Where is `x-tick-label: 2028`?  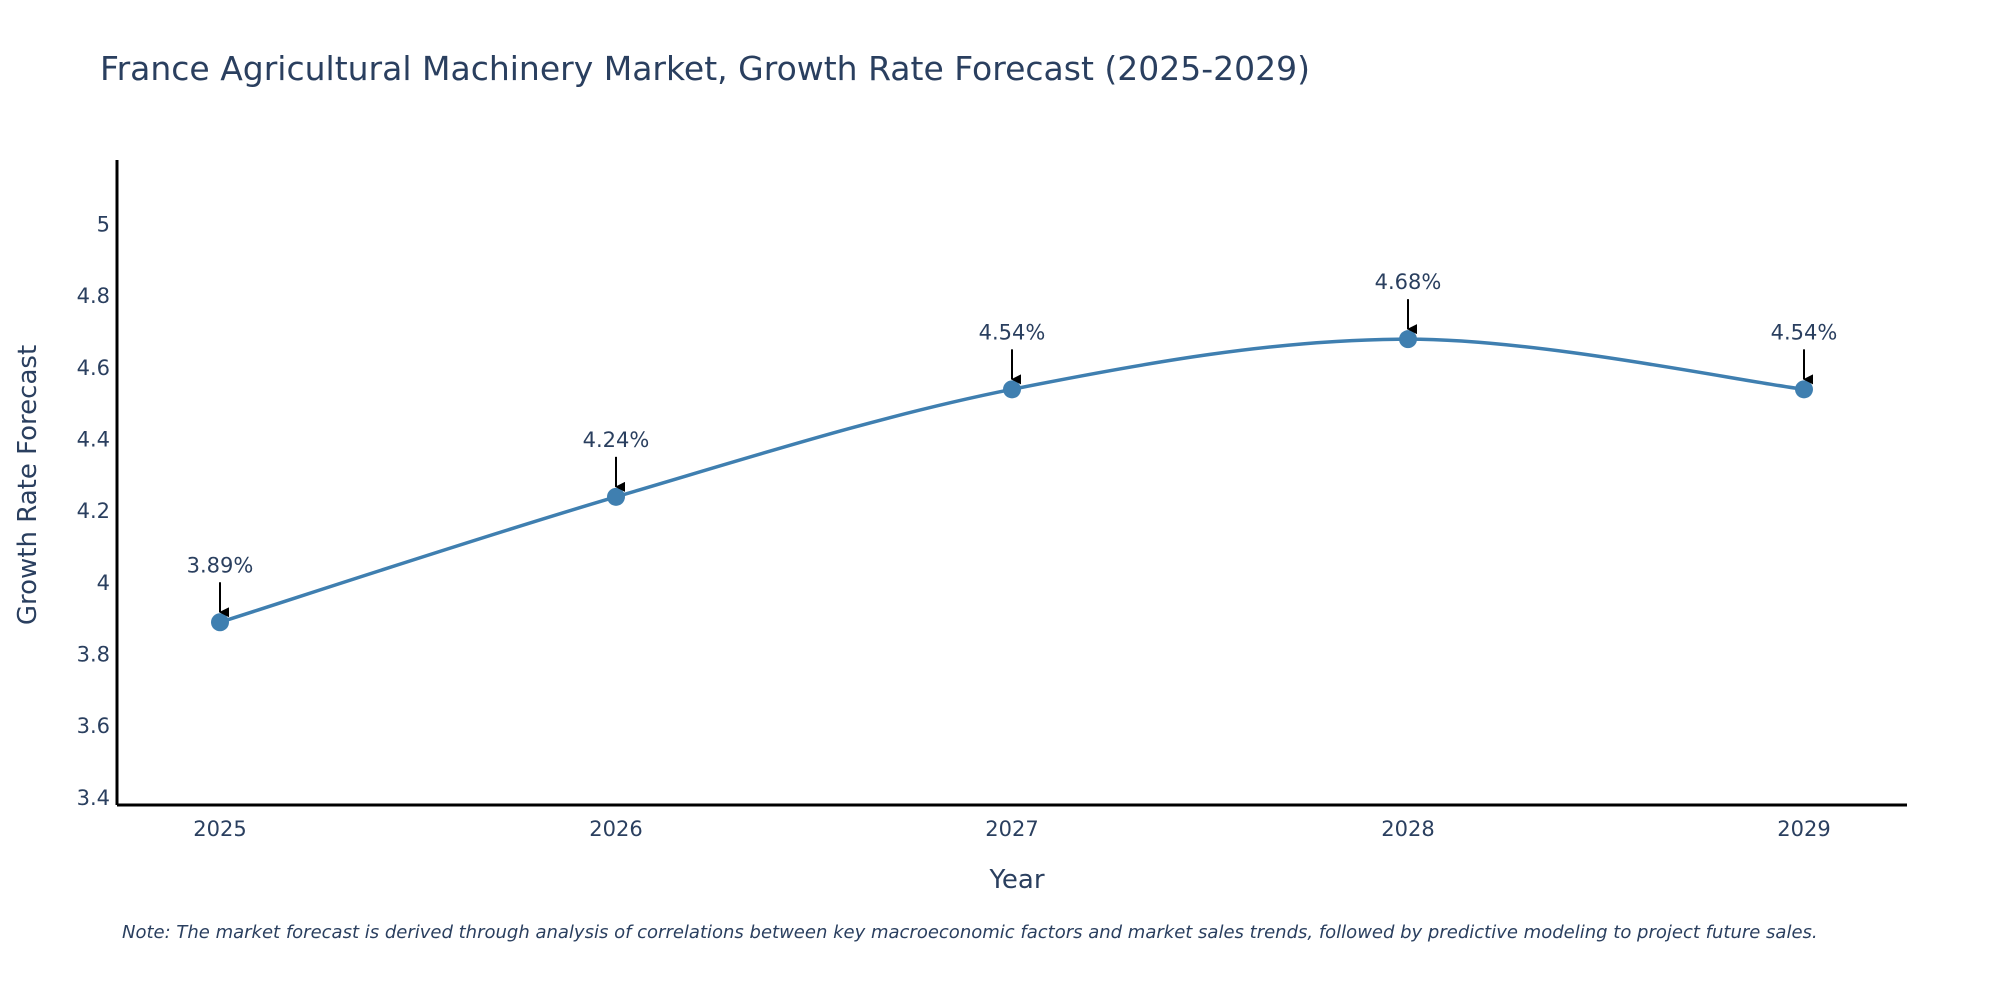
x-tick-label: 2028 is located at coordinates (1407, 829).